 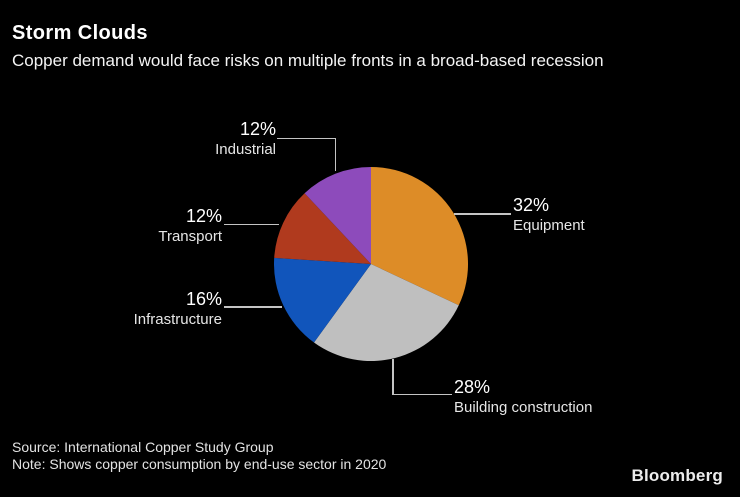 I want to click on pie-slice-building-construction, so click(x=386, y=312).